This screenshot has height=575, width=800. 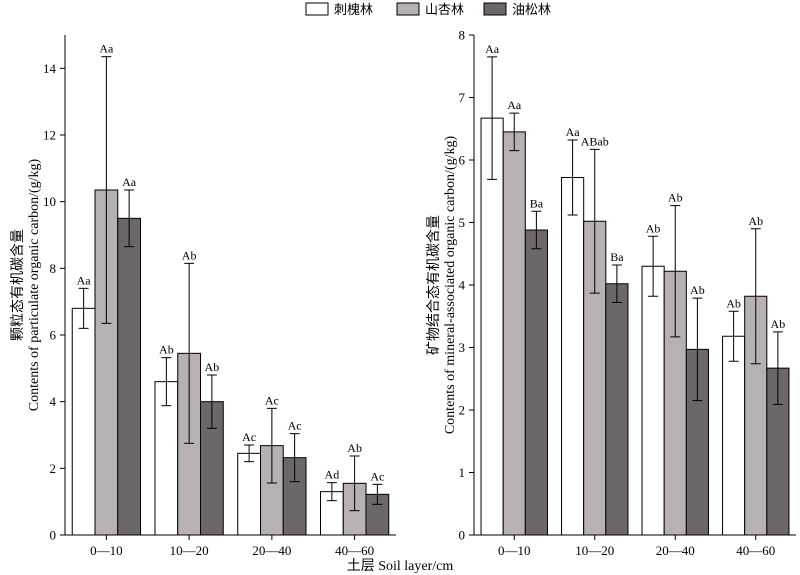 I want to click on y-tick-label: 1, so click(x=462, y=472).